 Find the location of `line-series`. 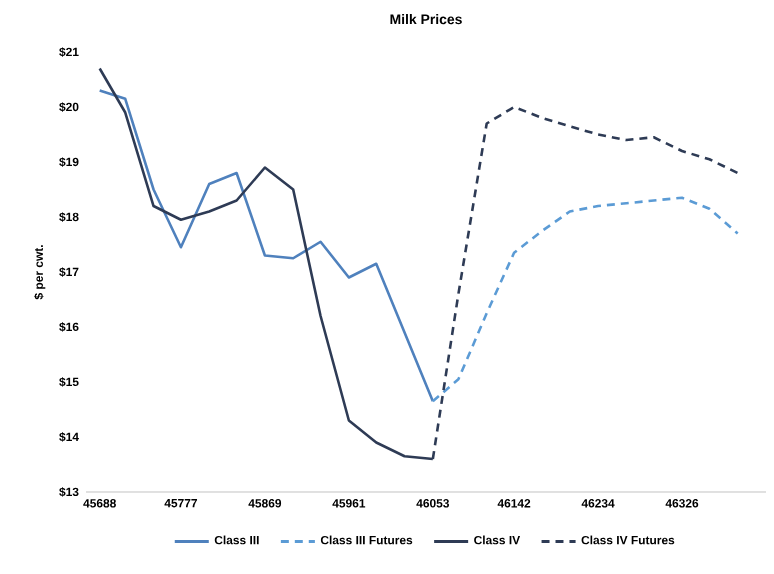

line-series is located at coordinates (585, 299).